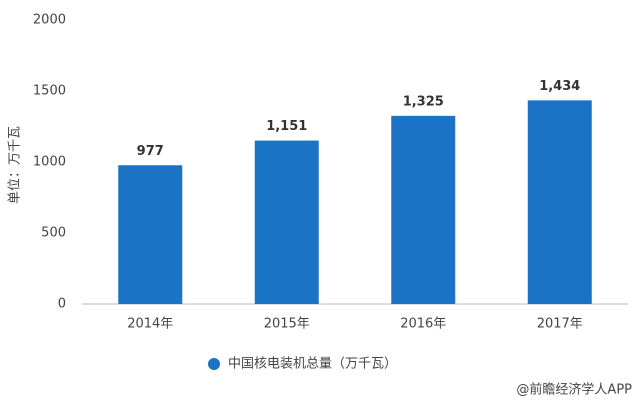 This screenshot has height=404, width=640. I want to click on x-tick-label: 2015年, so click(287, 324).